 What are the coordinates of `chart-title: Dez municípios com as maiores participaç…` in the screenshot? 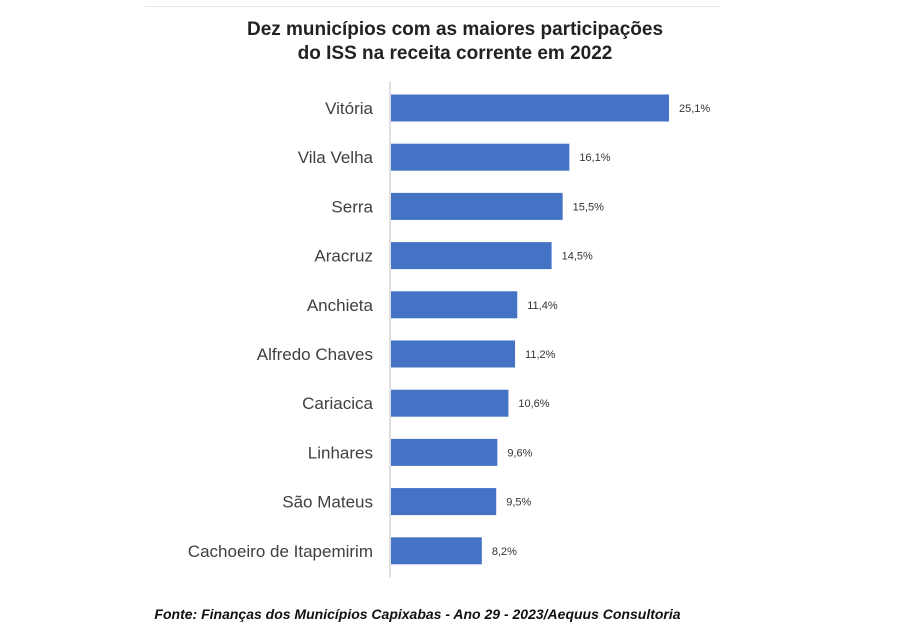 It's located at (455, 42).